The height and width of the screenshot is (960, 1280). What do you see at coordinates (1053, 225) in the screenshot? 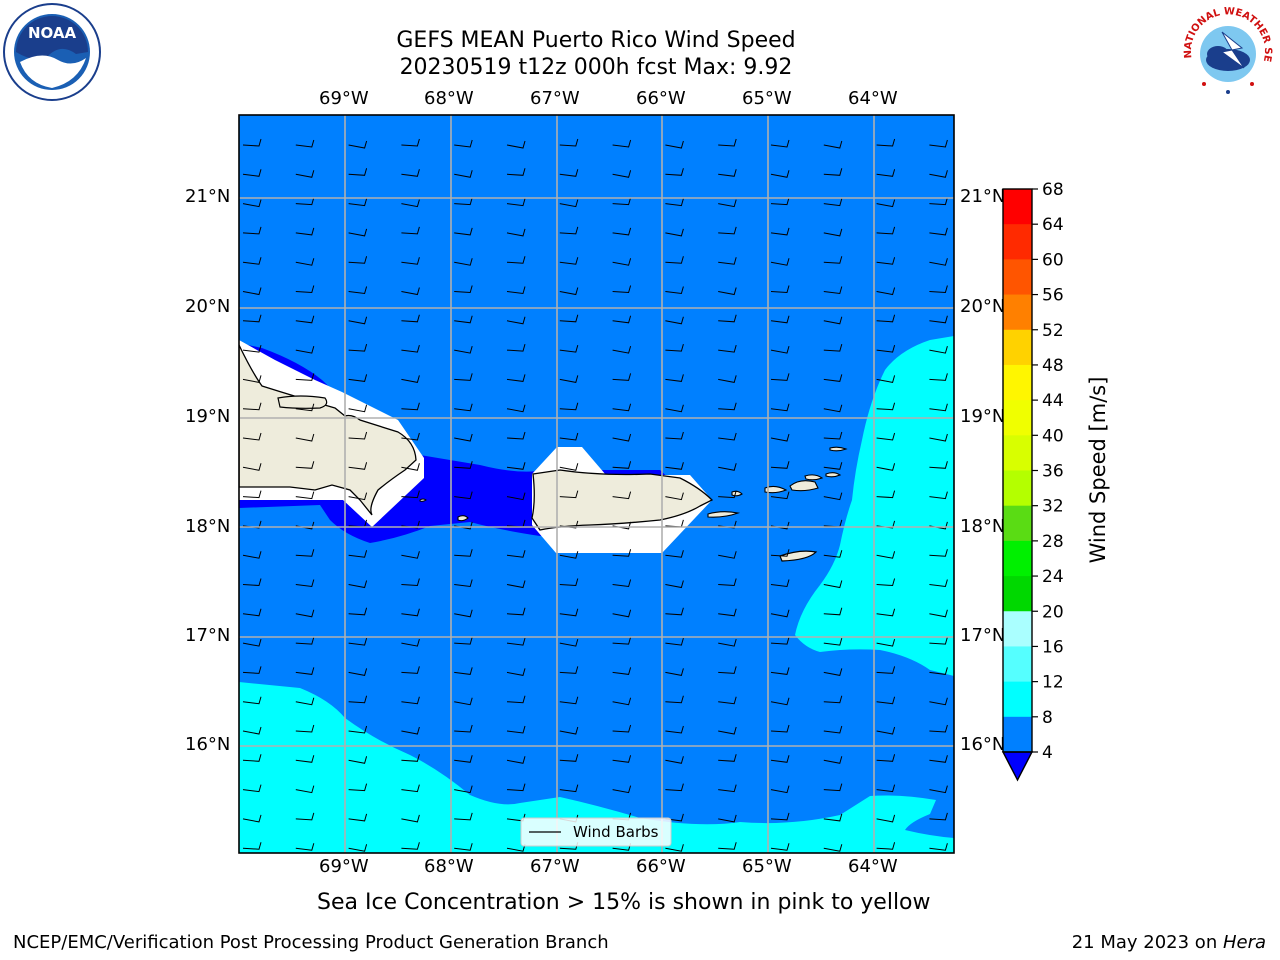
I see `colorbar-tick-label: 64` at bounding box center [1053, 225].